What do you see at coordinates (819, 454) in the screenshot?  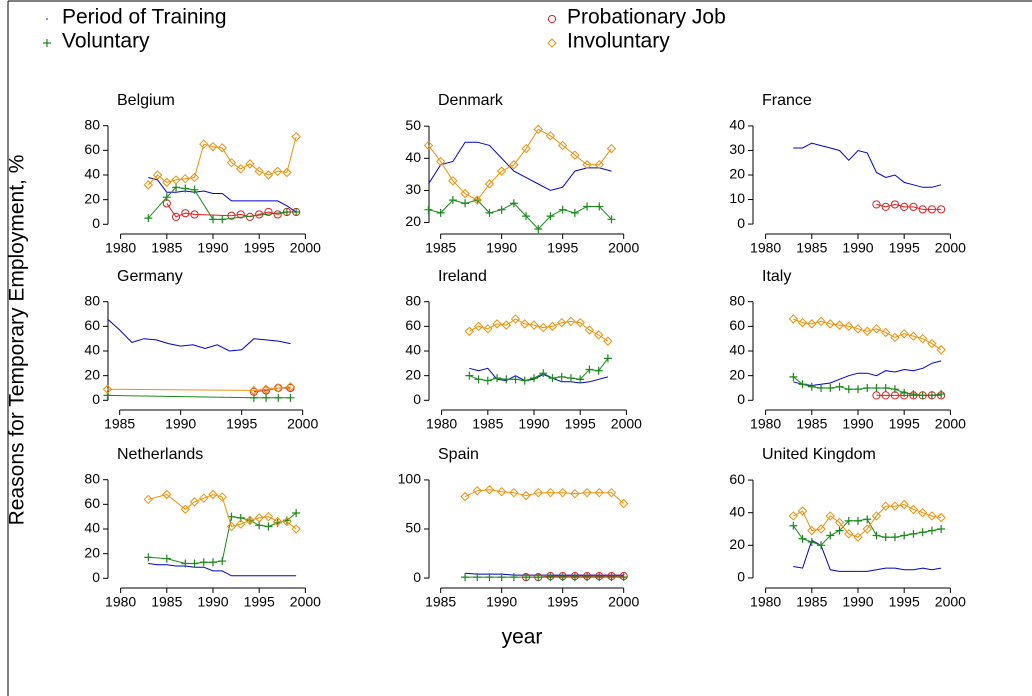 I see `panel-title: United Kingdom` at bounding box center [819, 454].